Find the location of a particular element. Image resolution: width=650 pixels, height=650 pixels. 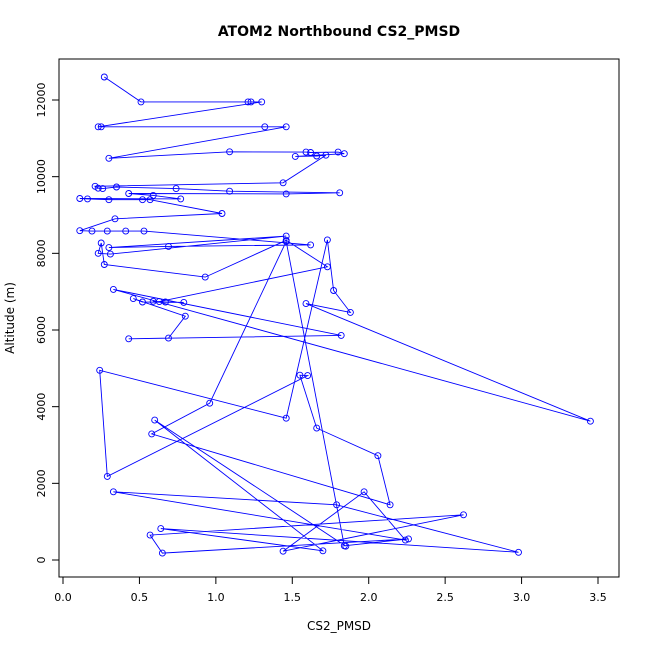

y-tick-label: 8000 is located at coordinates (41, 253).